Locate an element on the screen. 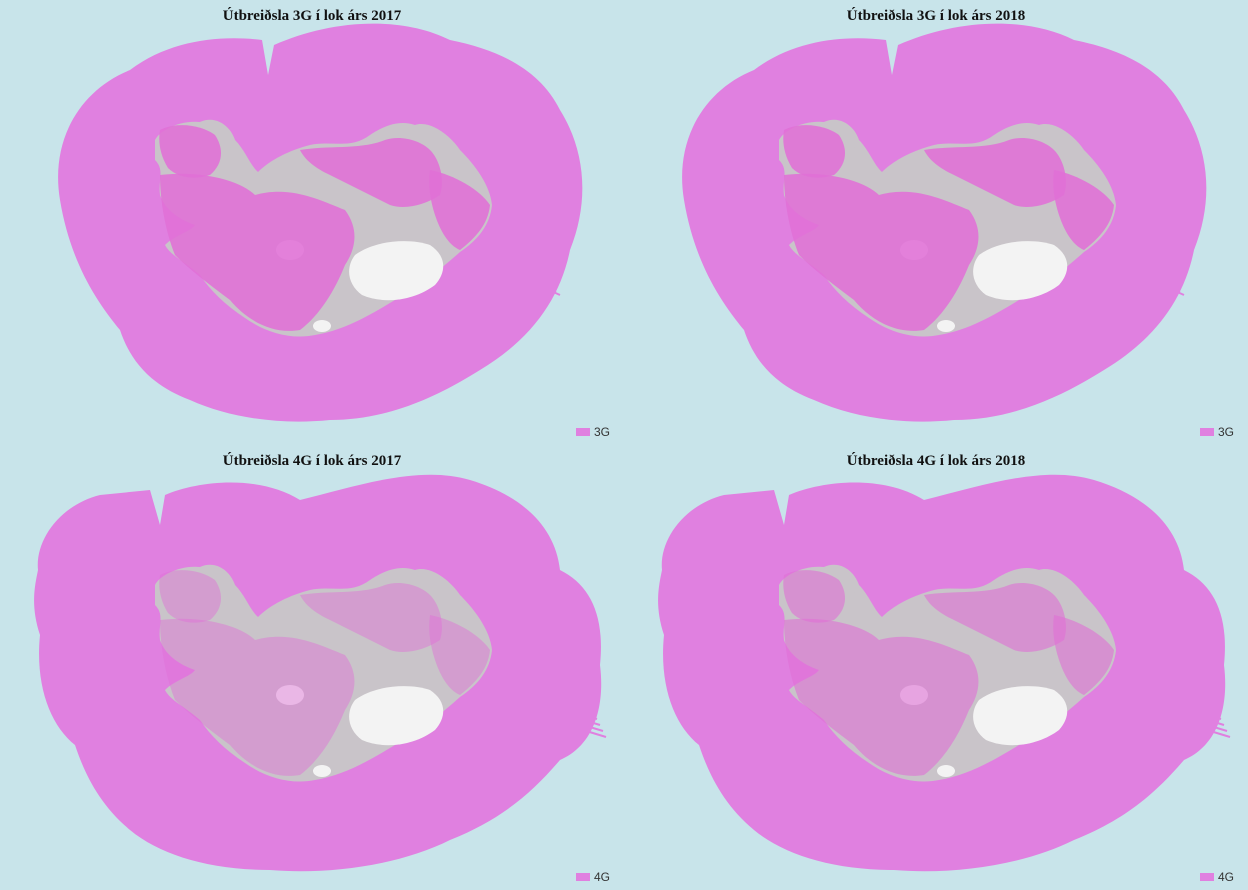 The height and width of the screenshot is (890, 1248). panel-title: Útbreiðsla 4G í lok árs 2017 is located at coordinates (312, 461).